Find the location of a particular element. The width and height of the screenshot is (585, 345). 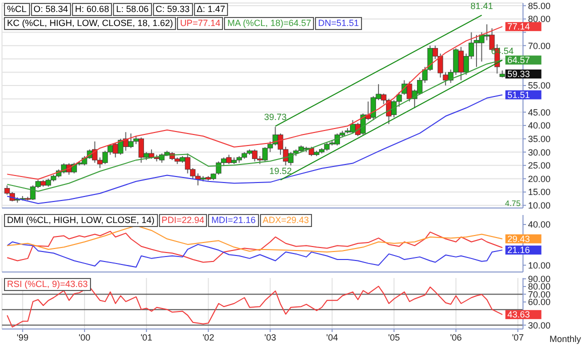

y-tick-label: 15.00 is located at coordinates (539, 192).